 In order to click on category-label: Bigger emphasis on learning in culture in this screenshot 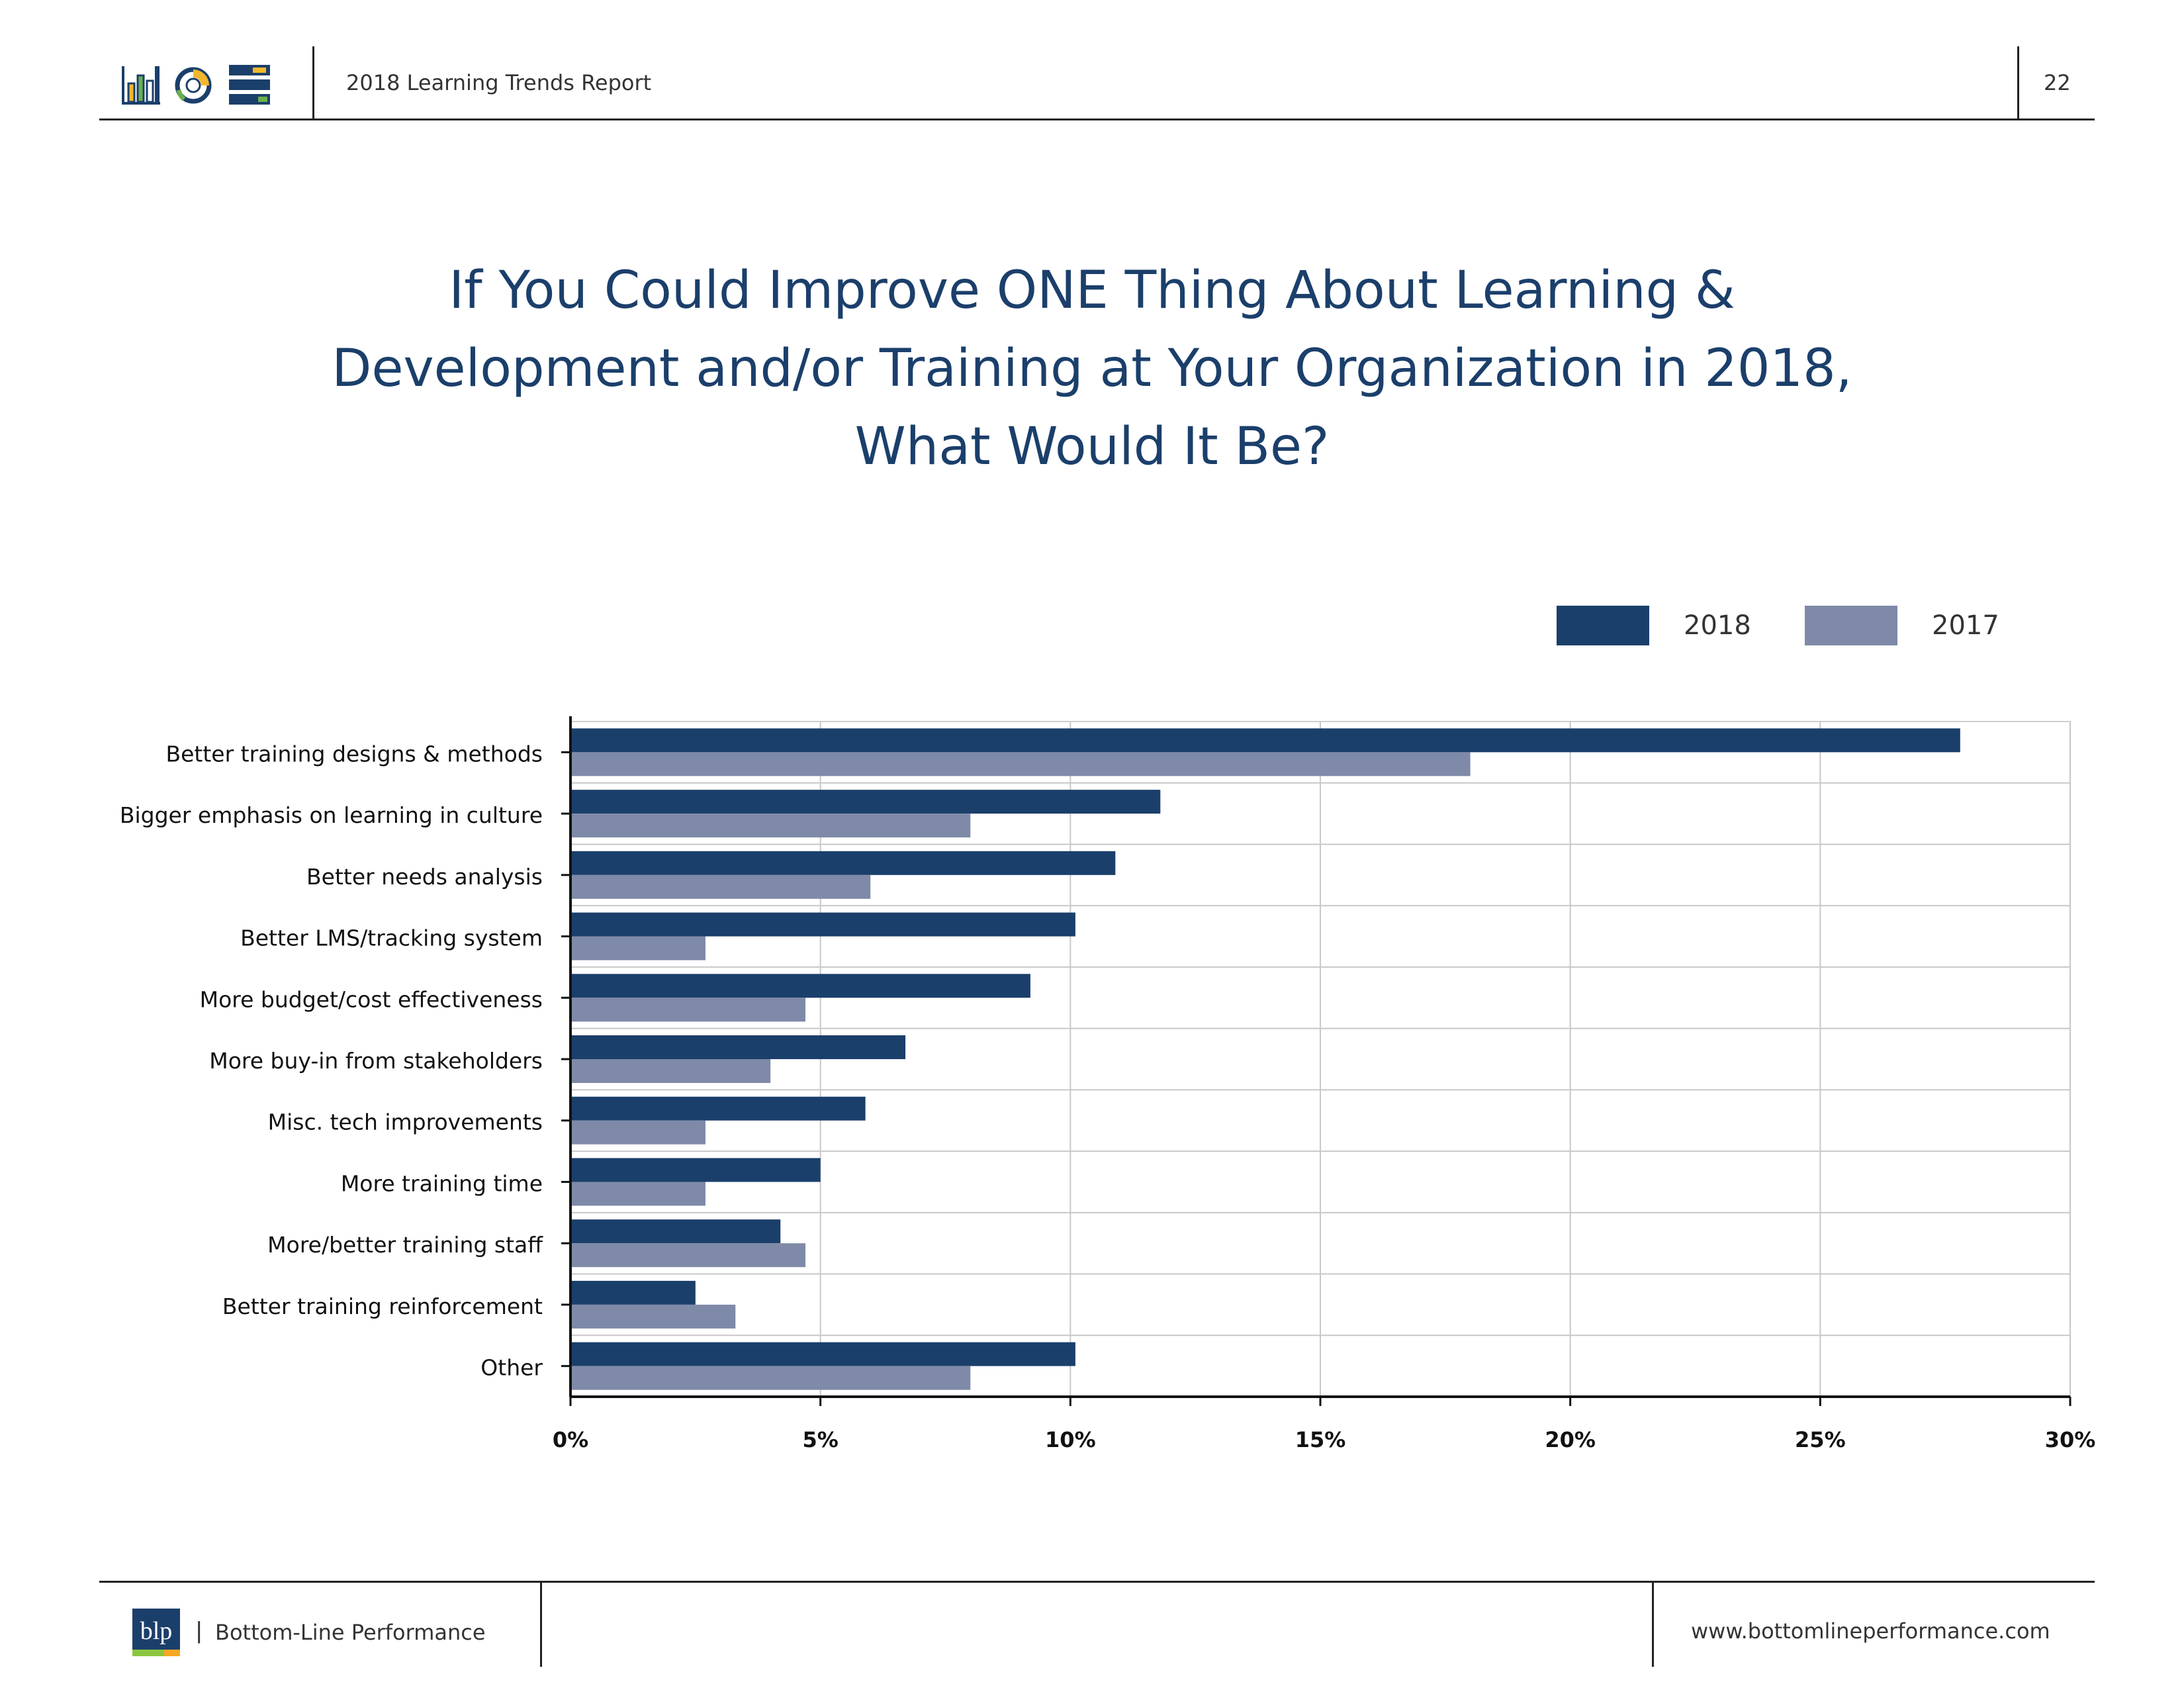, I will do `click(331, 815)`.